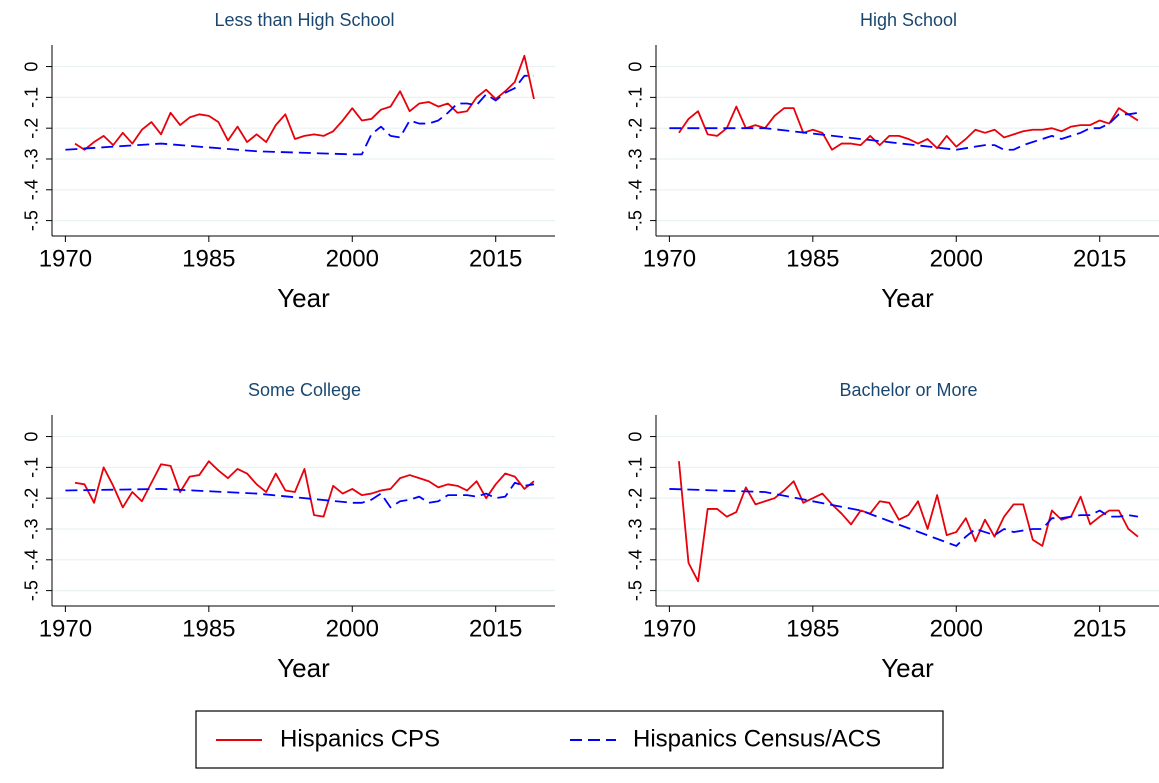 Image resolution: width=1159 pixels, height=783 pixels. What do you see at coordinates (304, 20) in the screenshot?
I see `panel-title: Less than High School` at bounding box center [304, 20].